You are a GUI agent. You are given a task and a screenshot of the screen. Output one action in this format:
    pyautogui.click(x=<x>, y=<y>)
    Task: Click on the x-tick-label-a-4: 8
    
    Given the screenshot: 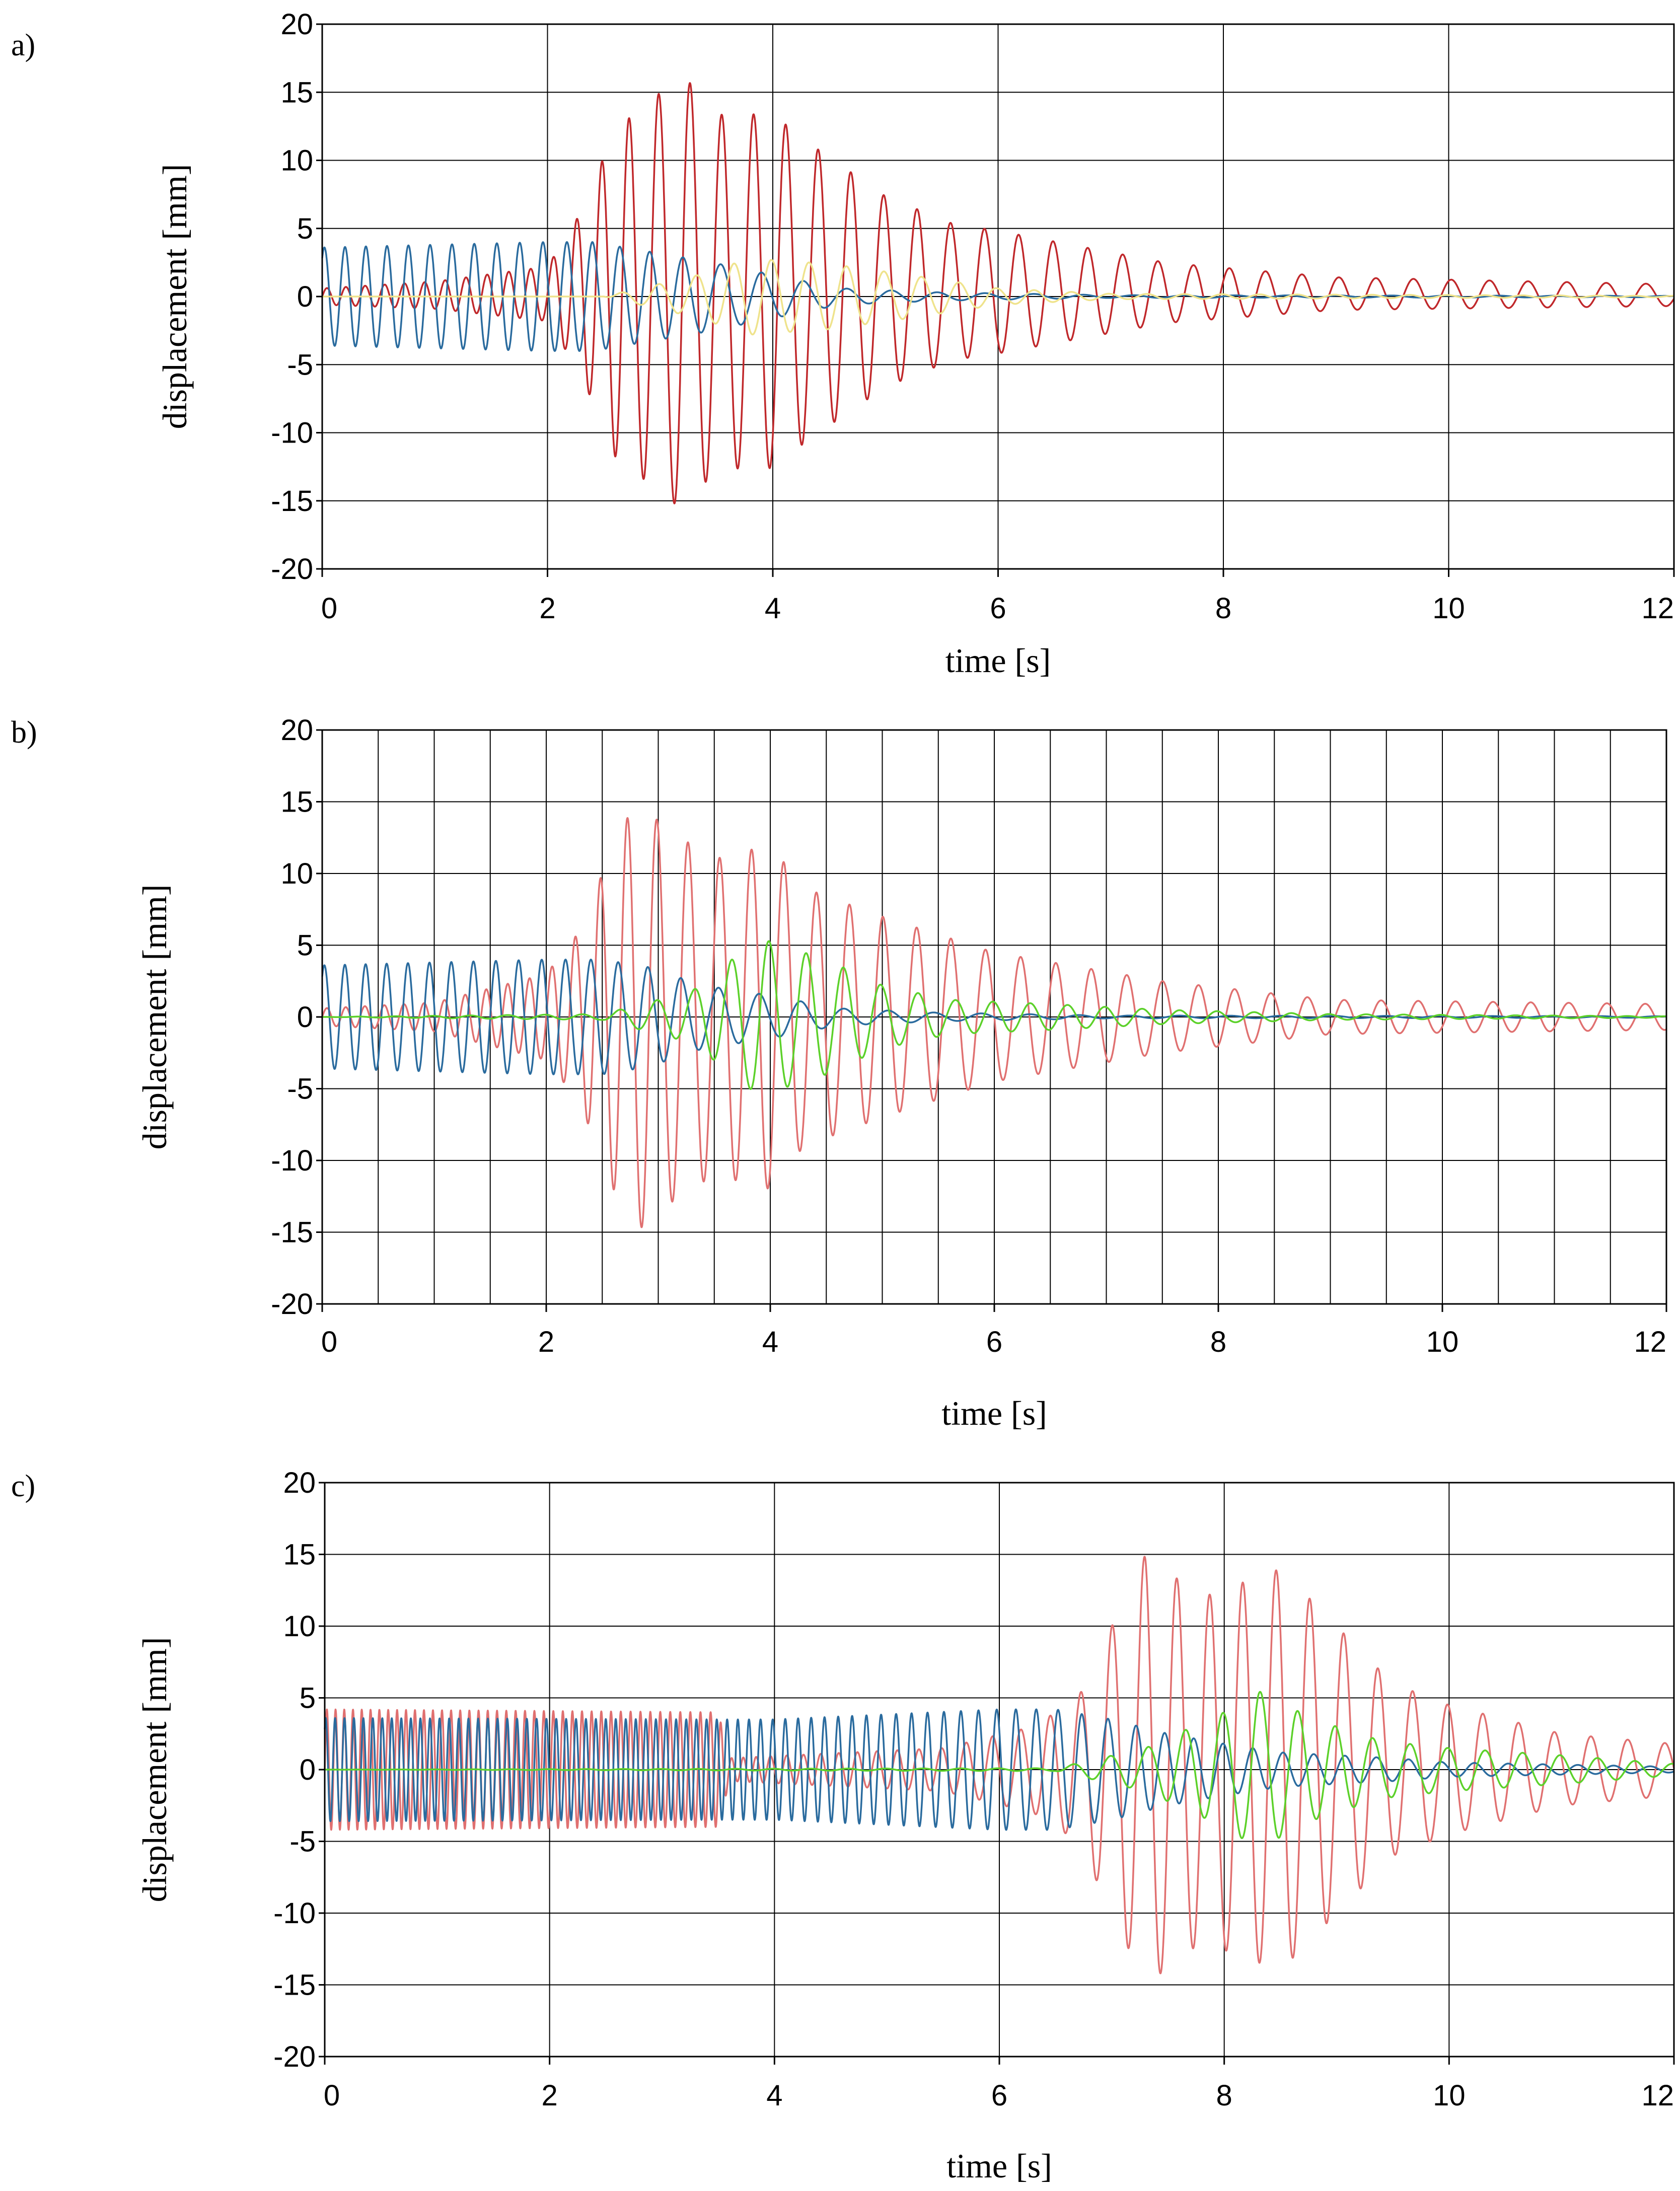 What is the action you would take?
    pyautogui.click(x=1223, y=608)
    